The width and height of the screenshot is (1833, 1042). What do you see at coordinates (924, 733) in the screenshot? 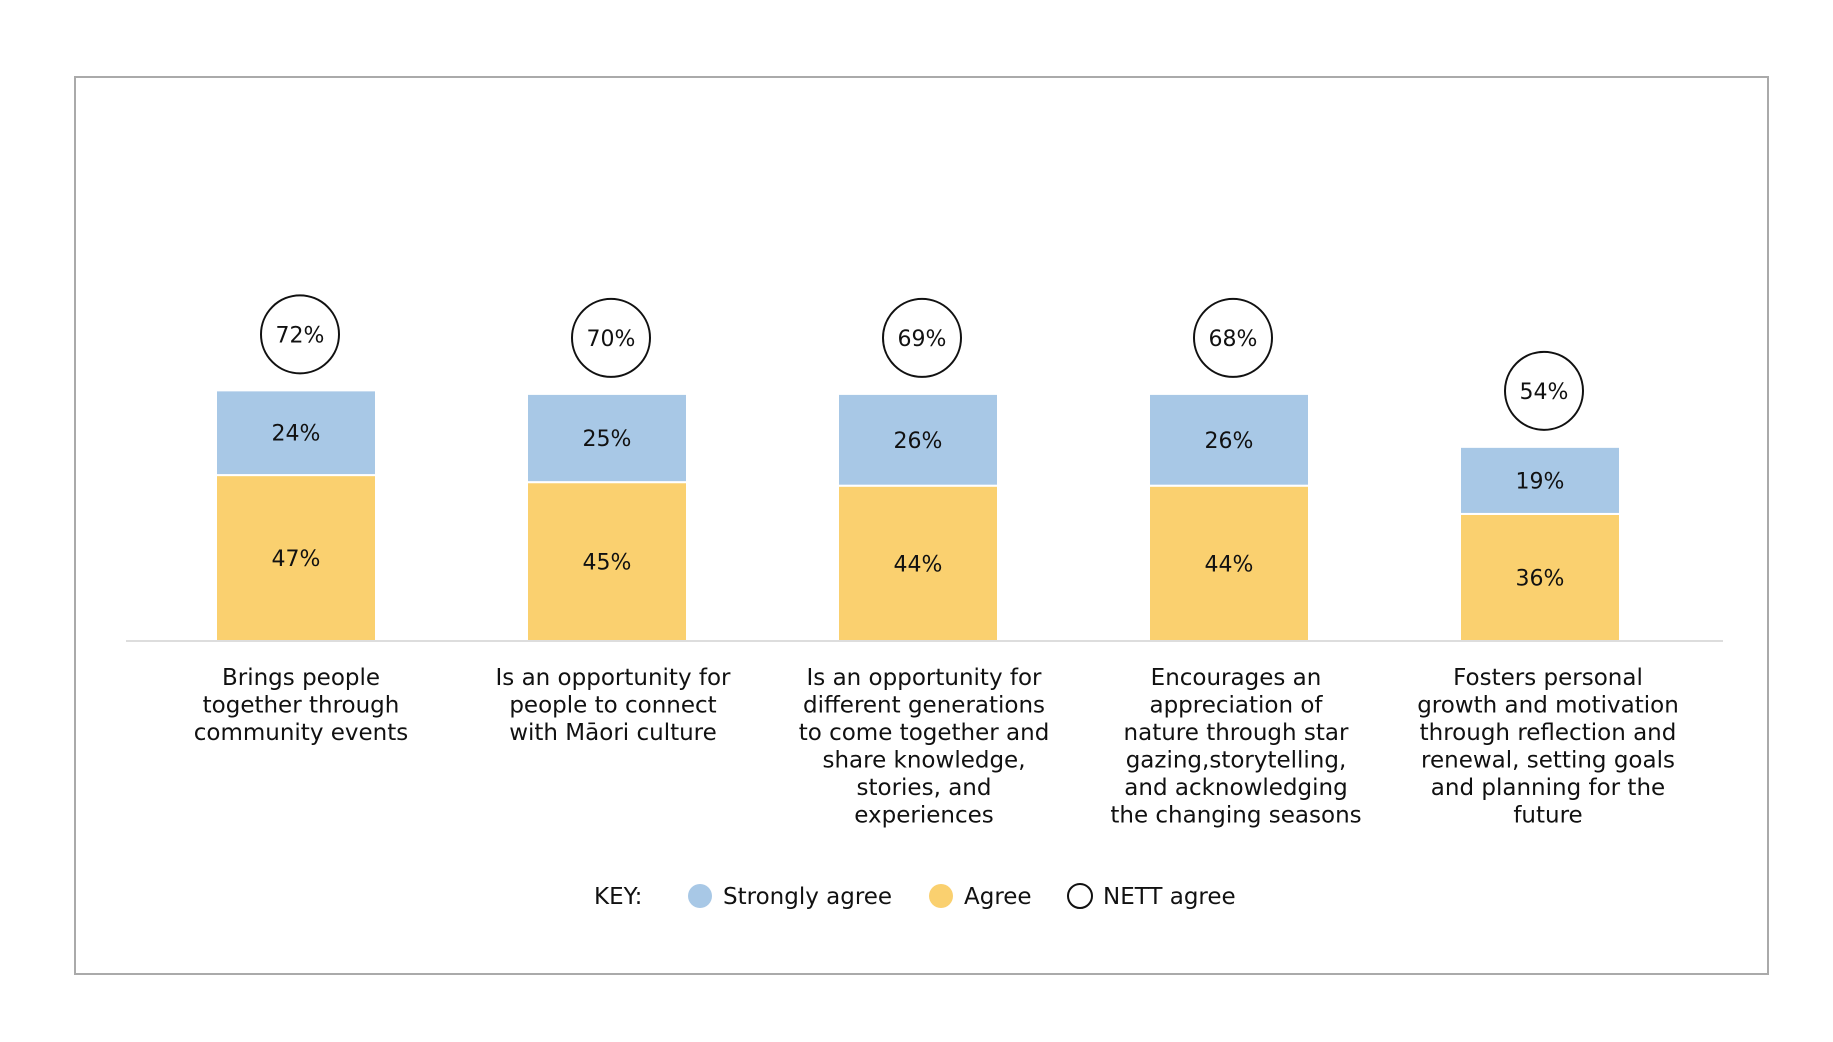
I see `category-label-line: to come together and` at bounding box center [924, 733].